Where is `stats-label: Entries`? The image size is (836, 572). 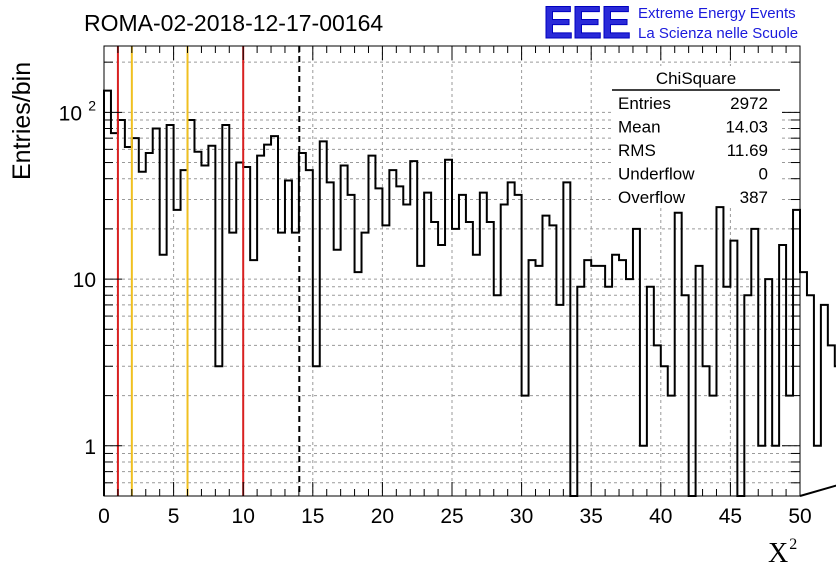 stats-label: Entries is located at coordinates (644, 103).